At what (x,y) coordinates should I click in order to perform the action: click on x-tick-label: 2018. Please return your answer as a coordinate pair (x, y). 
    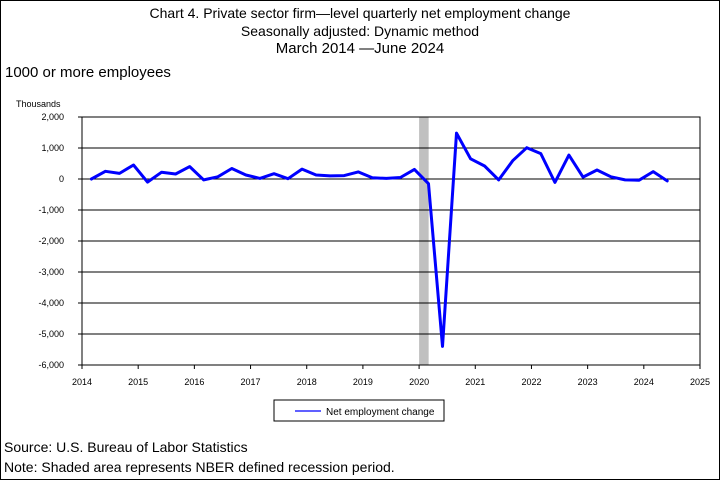
    Looking at the image, I should click on (307, 382).